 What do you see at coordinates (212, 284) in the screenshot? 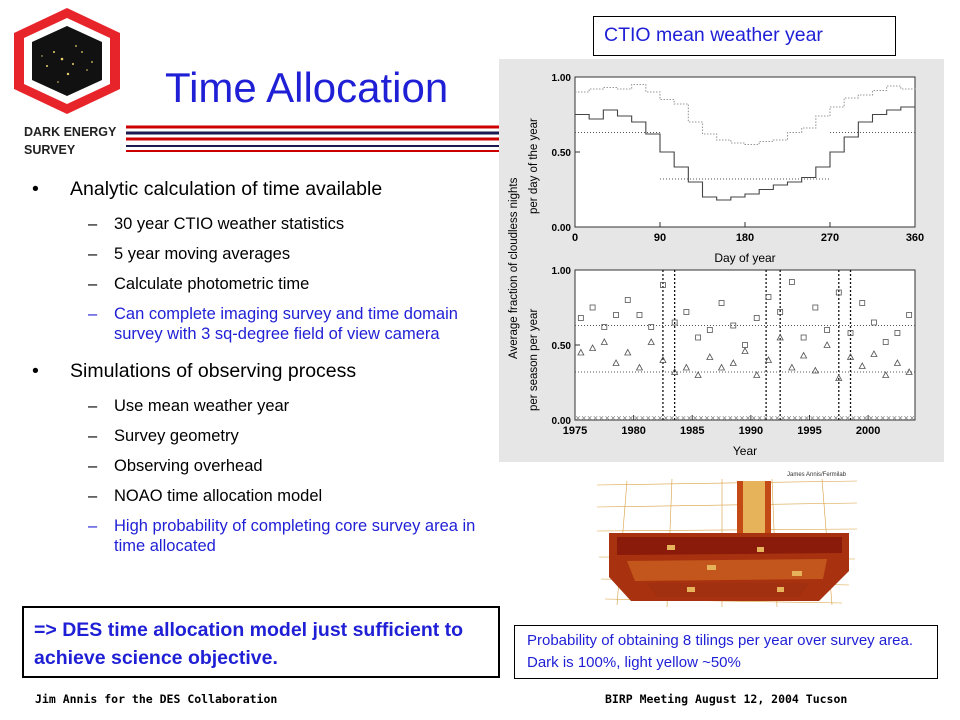
I see `sub-bullet-text: Calculate photometric time` at bounding box center [212, 284].